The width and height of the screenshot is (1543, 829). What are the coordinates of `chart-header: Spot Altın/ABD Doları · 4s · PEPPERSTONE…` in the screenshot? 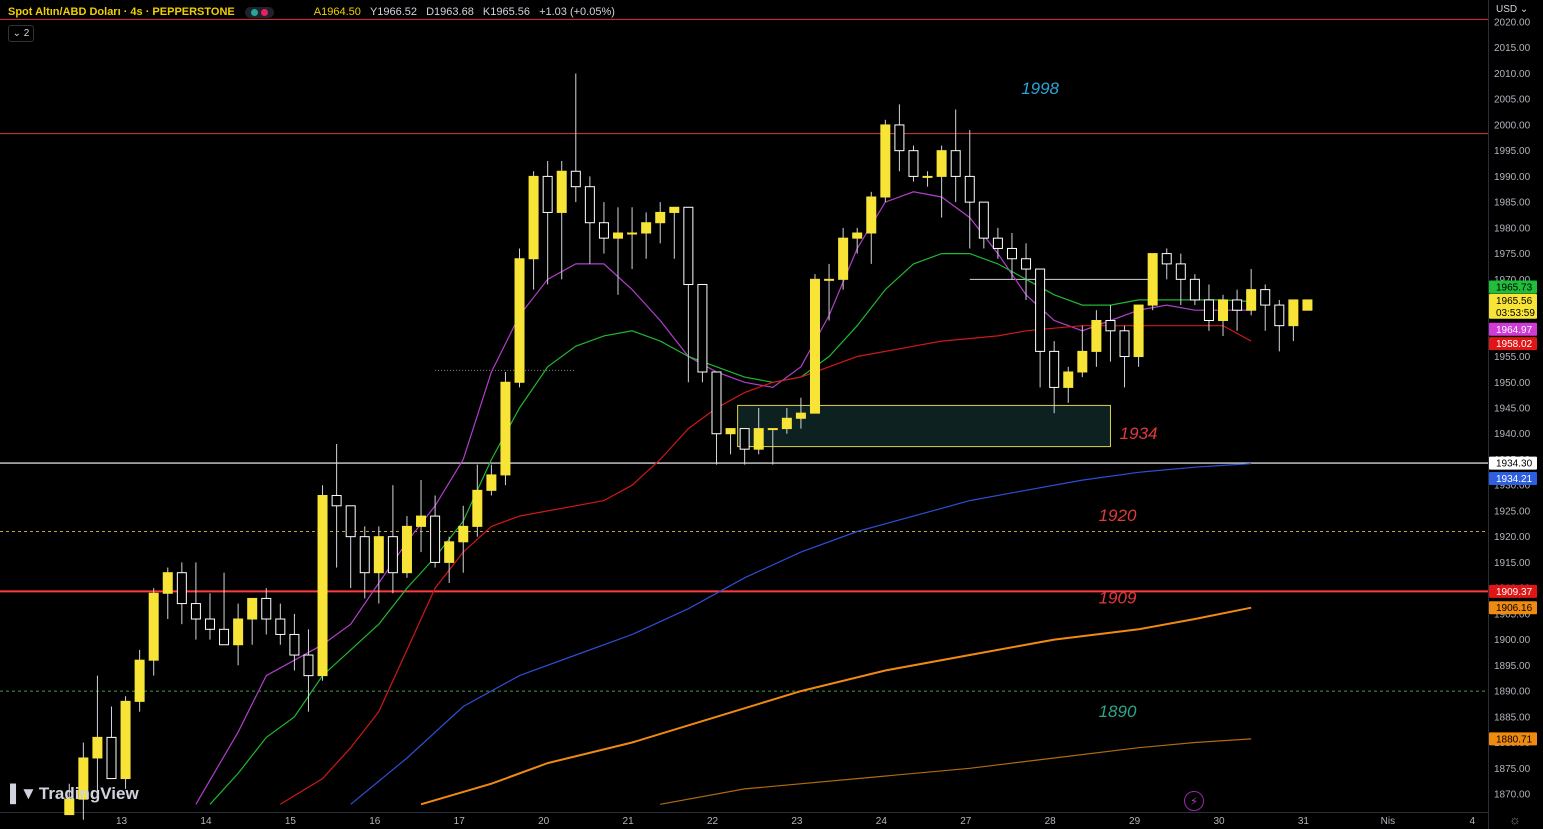 It's located at (311, 12).